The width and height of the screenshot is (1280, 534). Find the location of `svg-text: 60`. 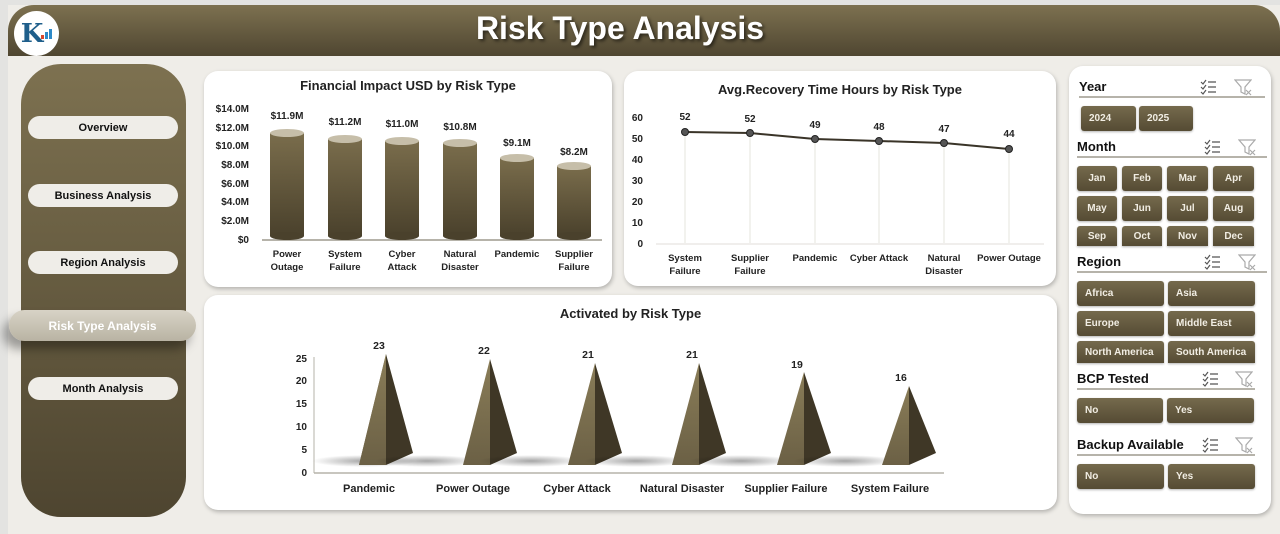

svg-text: 60 is located at coordinates (638, 118).